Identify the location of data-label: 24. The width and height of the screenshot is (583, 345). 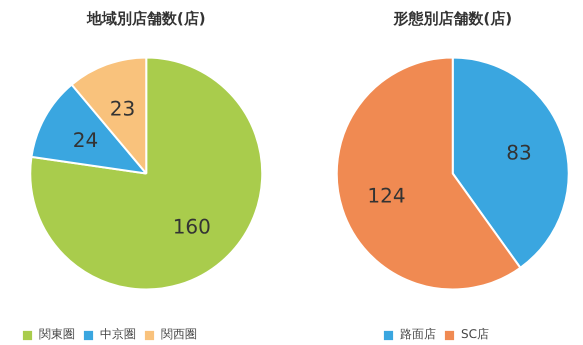
(85, 140).